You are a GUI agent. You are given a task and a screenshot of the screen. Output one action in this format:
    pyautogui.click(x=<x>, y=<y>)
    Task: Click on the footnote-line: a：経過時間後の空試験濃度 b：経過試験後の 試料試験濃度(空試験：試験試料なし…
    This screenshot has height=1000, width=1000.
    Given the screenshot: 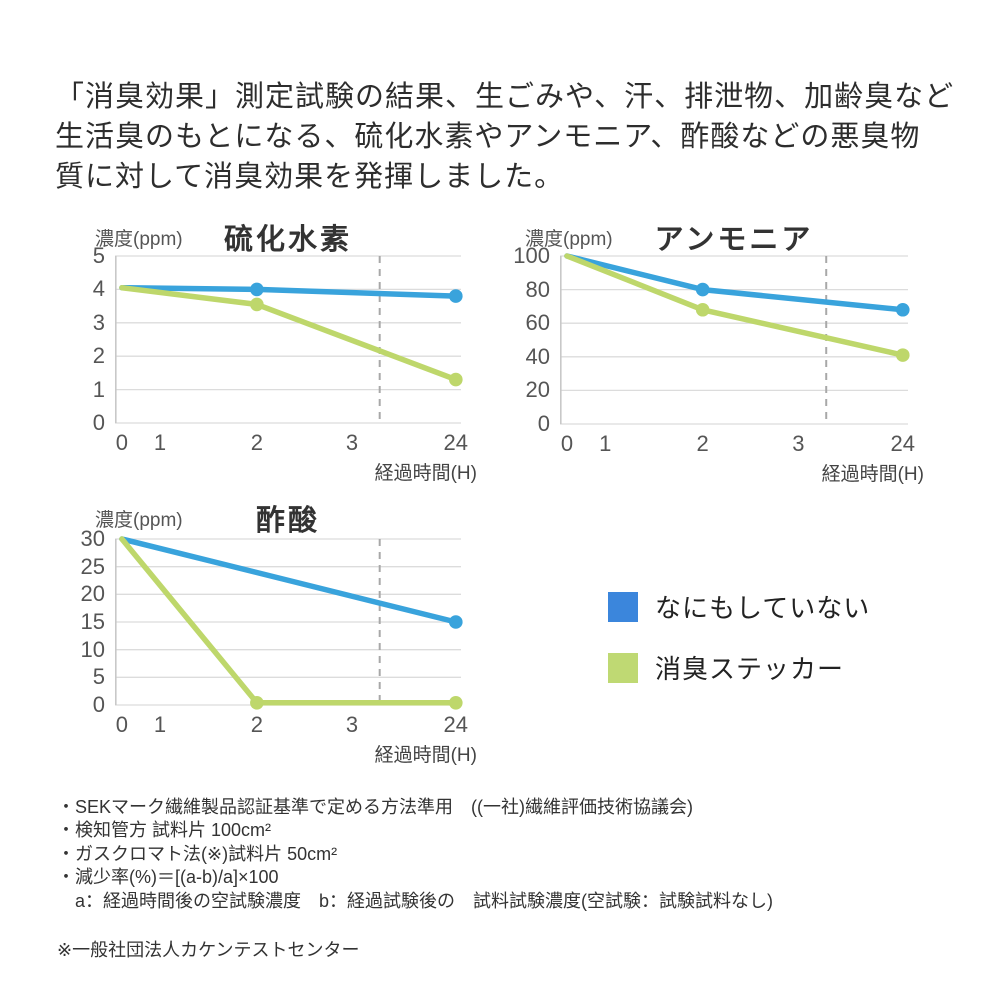 What is the action you would take?
    pyautogui.click(x=415, y=900)
    